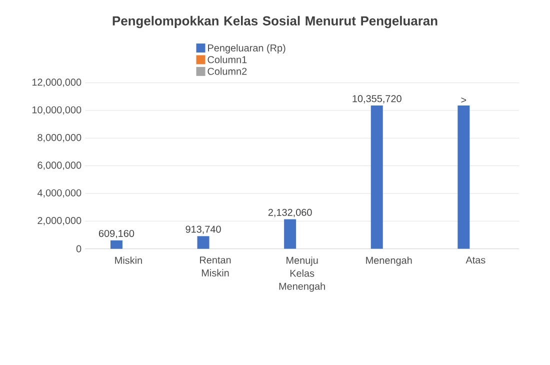  What do you see at coordinates (463, 100) in the screenshot?
I see `data-label: >` at bounding box center [463, 100].